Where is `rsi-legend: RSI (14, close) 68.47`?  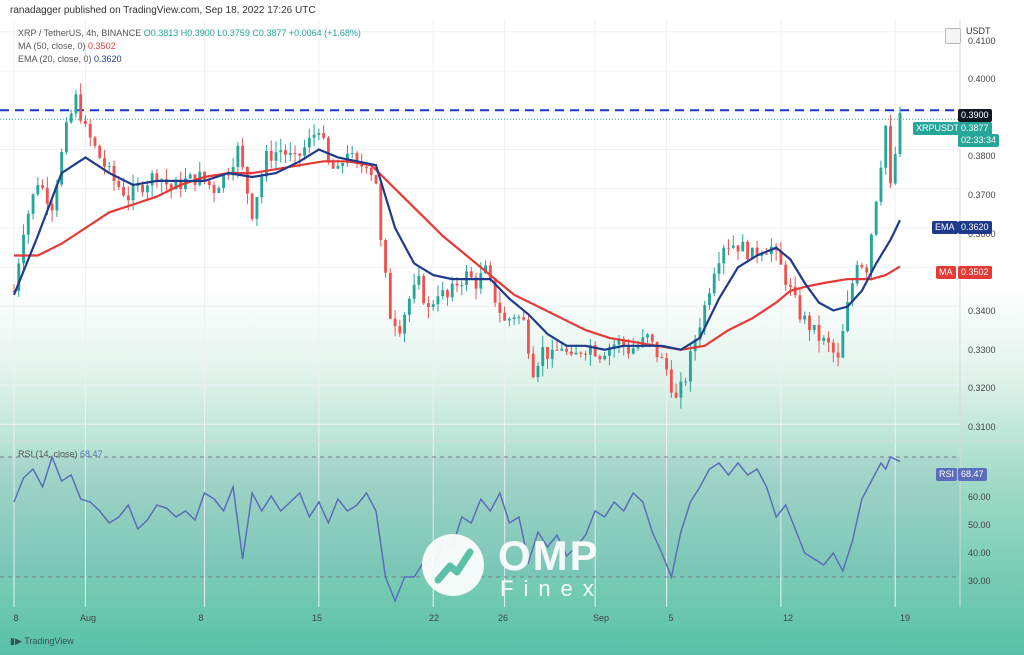
rsi-legend: RSI (14, close) 68.47 is located at coordinates (60, 454).